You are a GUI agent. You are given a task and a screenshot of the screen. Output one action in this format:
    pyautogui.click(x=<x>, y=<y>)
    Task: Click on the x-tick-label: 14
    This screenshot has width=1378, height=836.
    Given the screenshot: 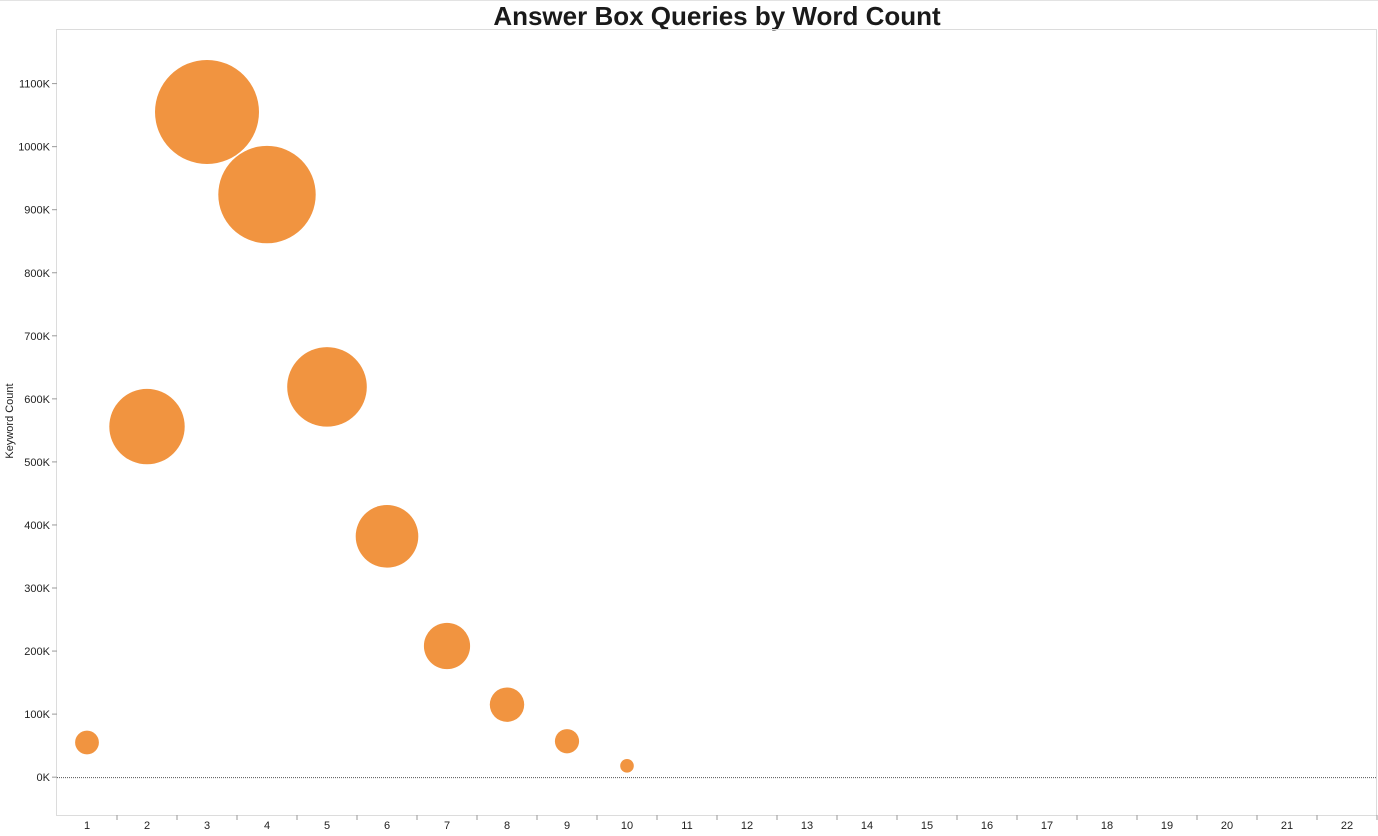 What is the action you would take?
    pyautogui.click(x=867, y=826)
    